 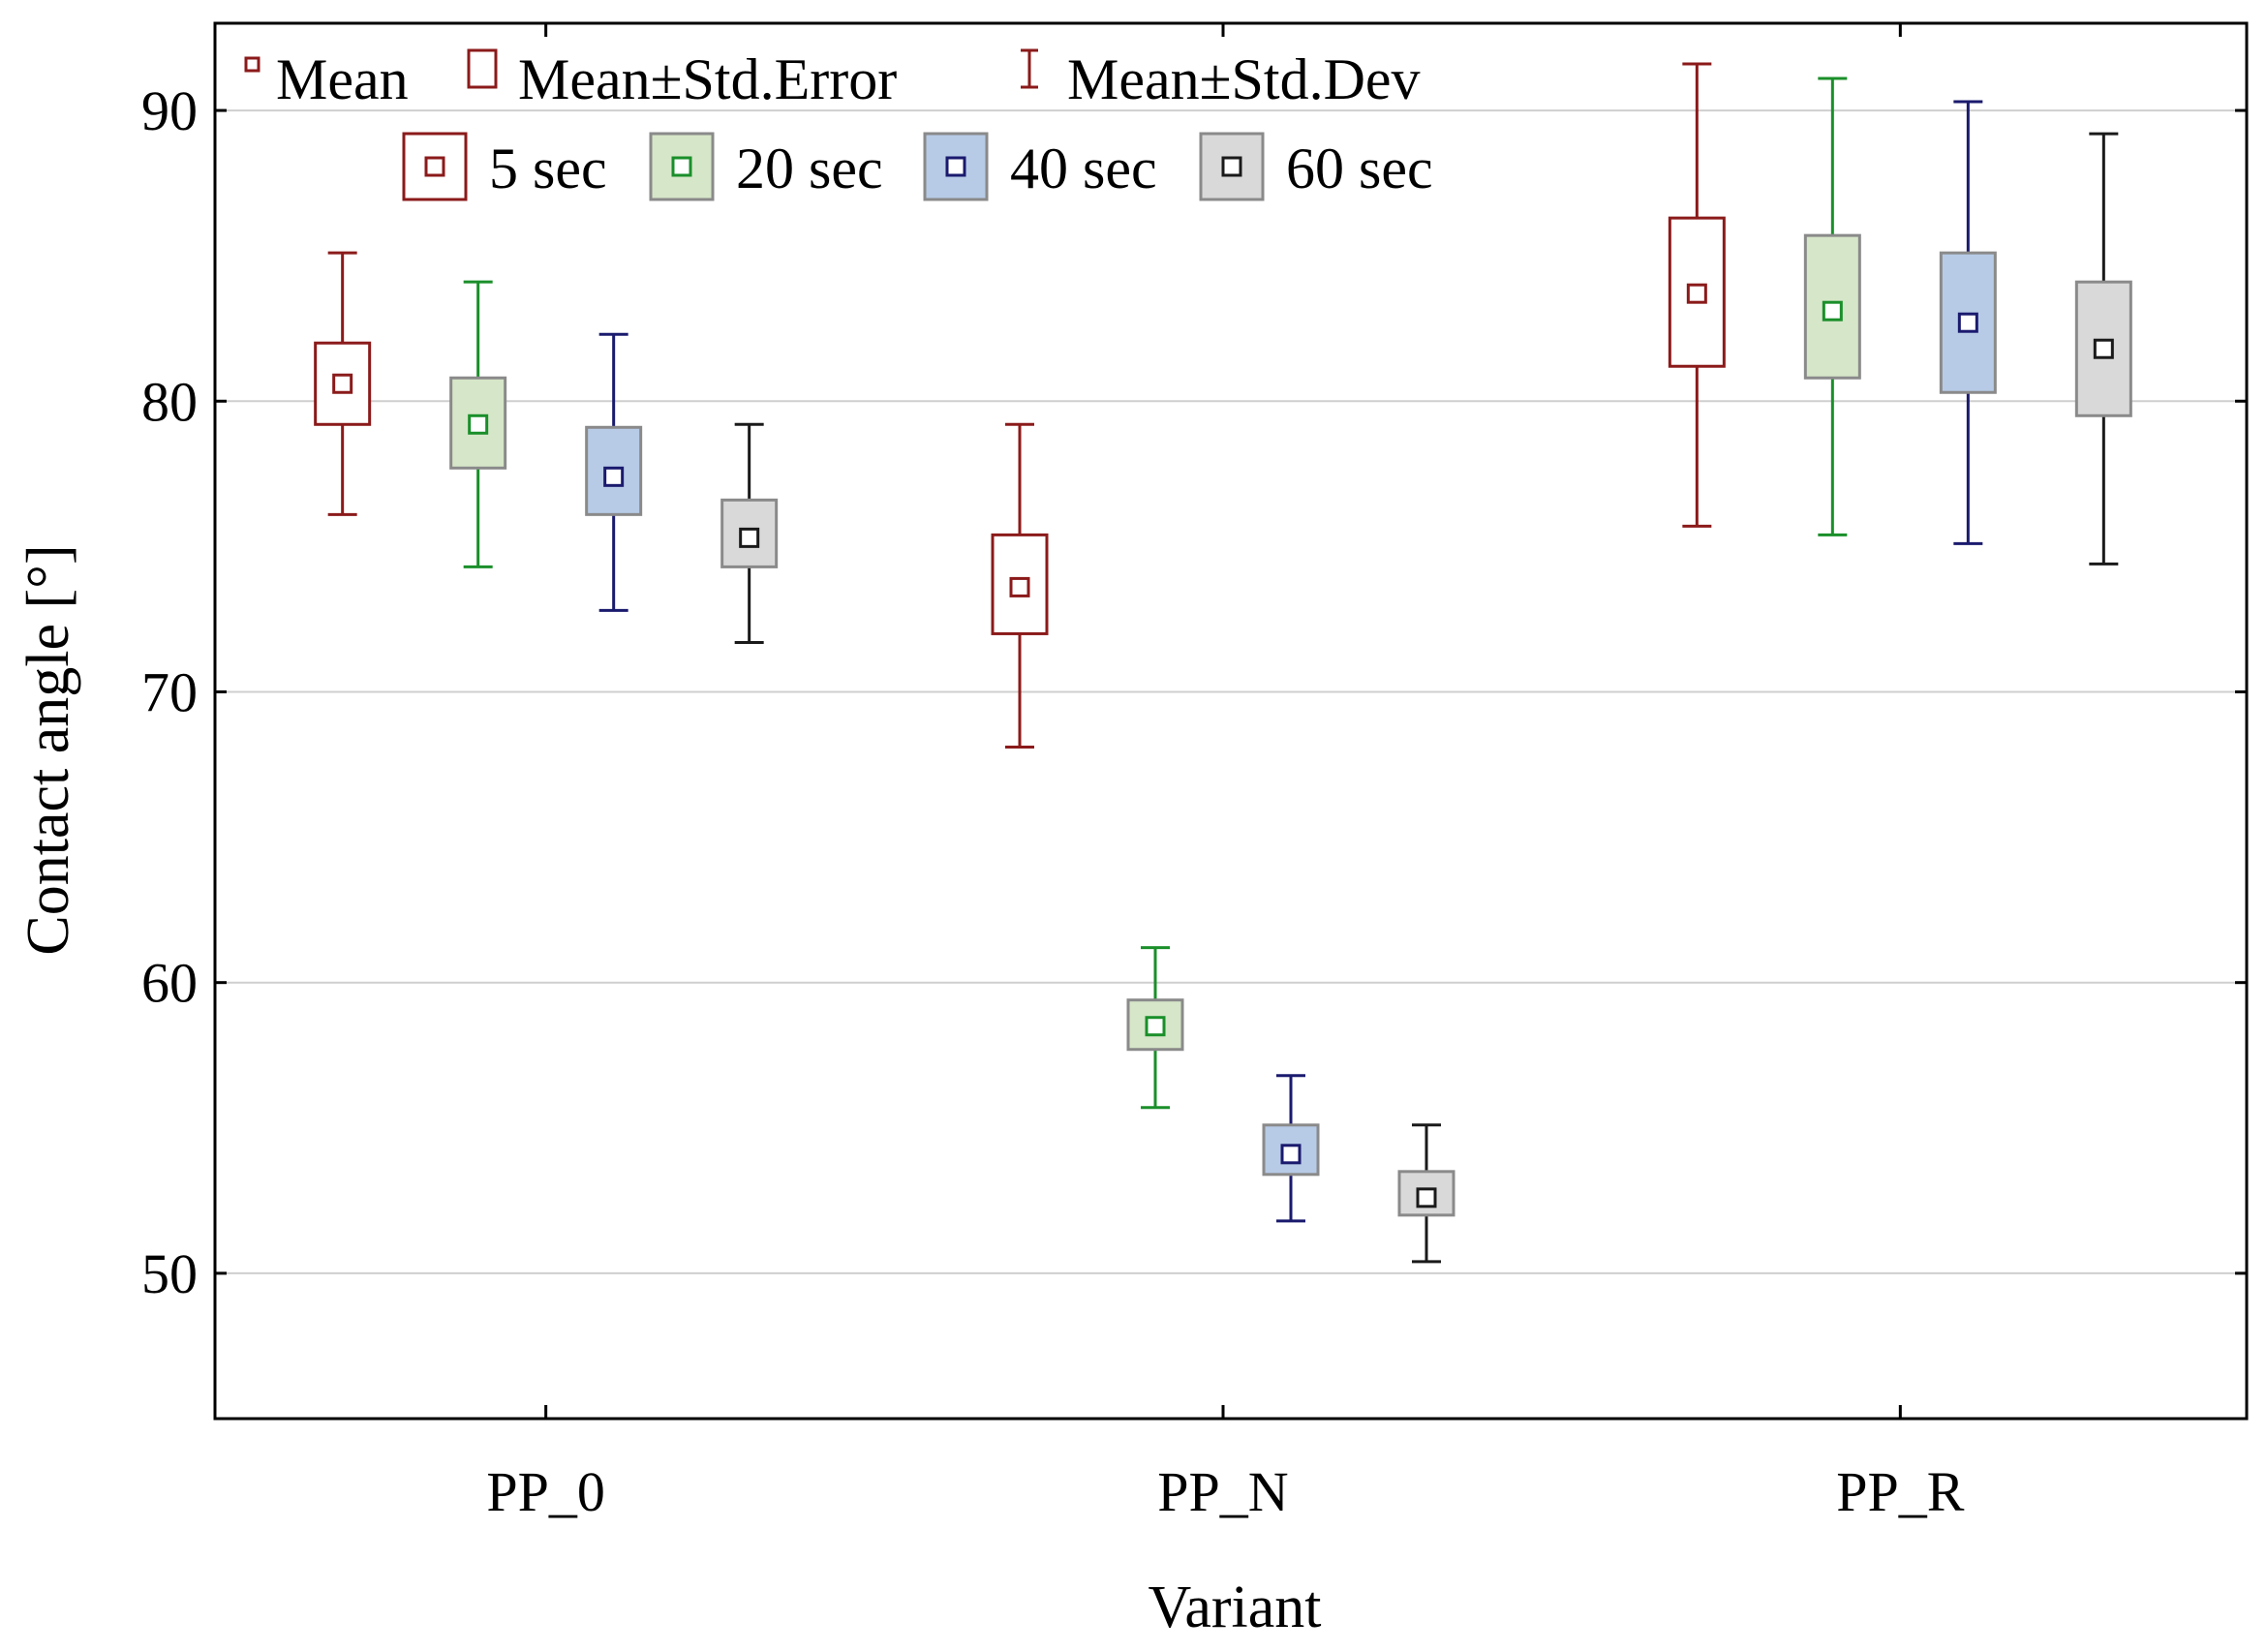 I want to click on x-tick-label: PP_0, so click(x=546, y=1491).